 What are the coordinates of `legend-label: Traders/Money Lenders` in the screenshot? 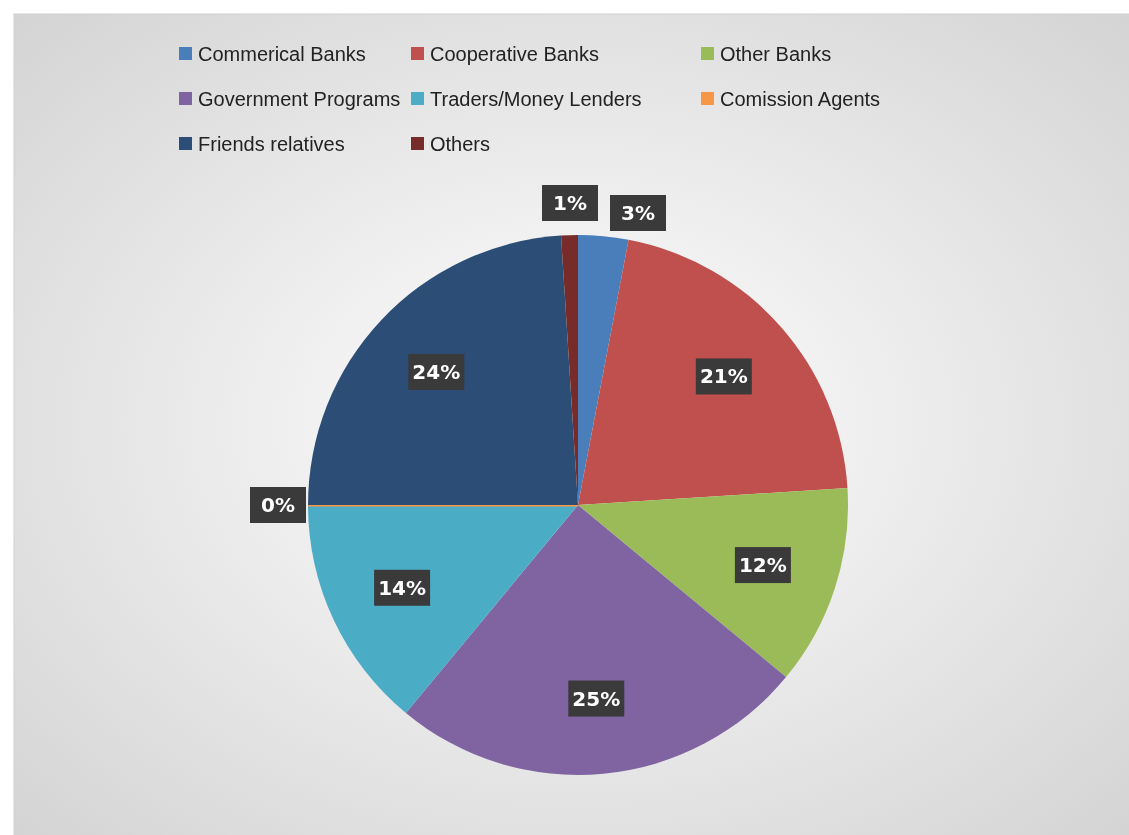 It's located at (536, 99).